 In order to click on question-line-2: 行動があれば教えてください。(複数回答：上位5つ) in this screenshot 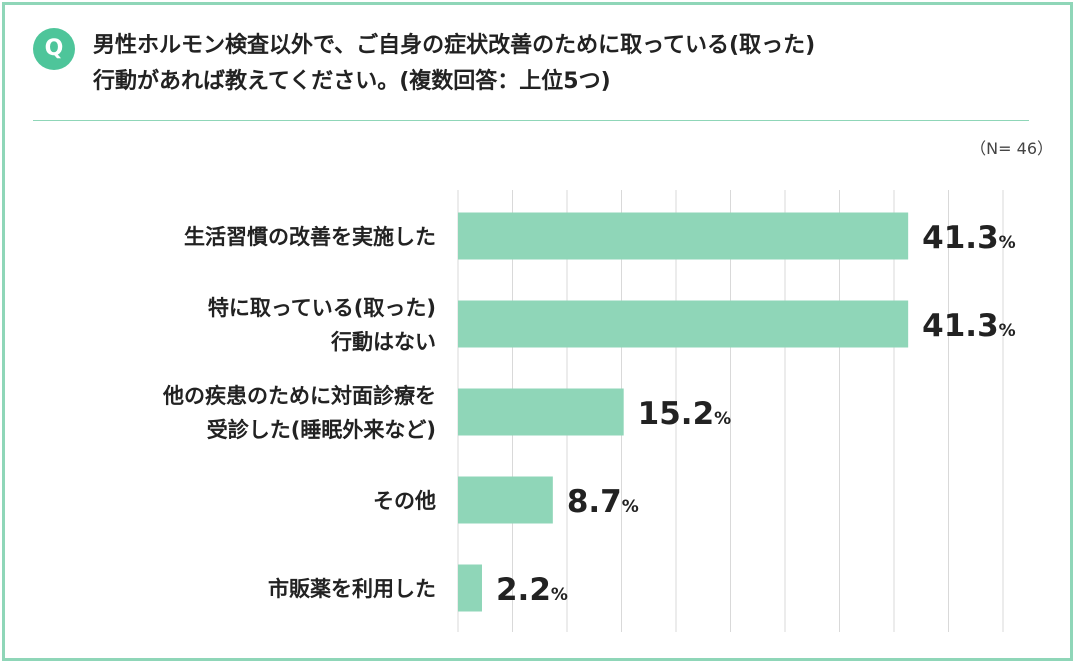, I will do `click(352, 81)`.